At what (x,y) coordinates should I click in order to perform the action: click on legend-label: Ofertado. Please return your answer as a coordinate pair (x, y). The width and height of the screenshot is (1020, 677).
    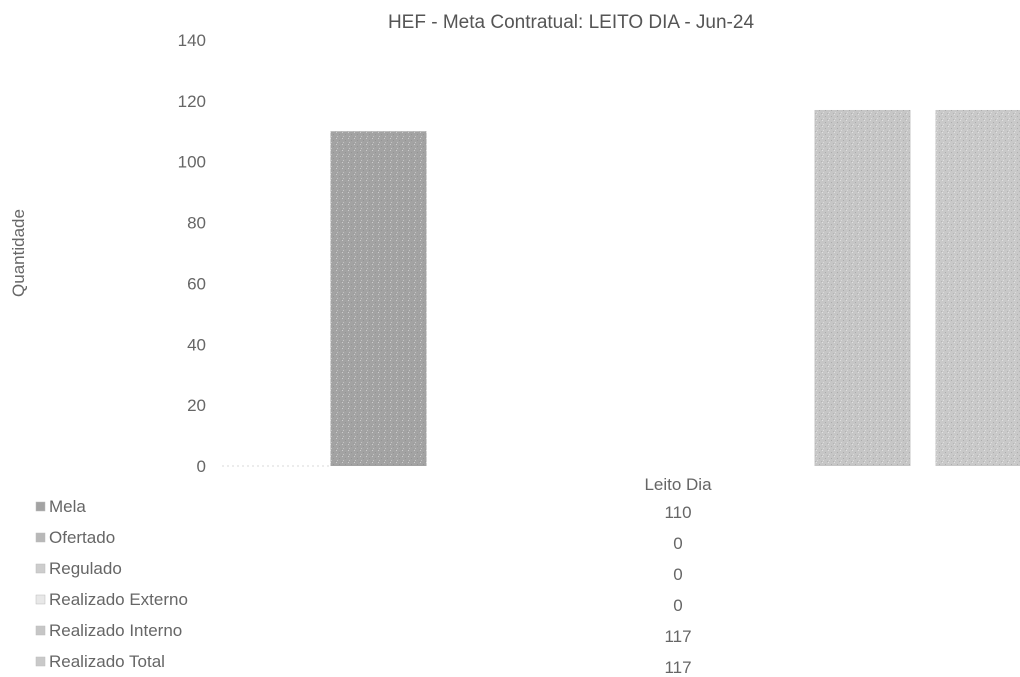
    Looking at the image, I should click on (82, 537).